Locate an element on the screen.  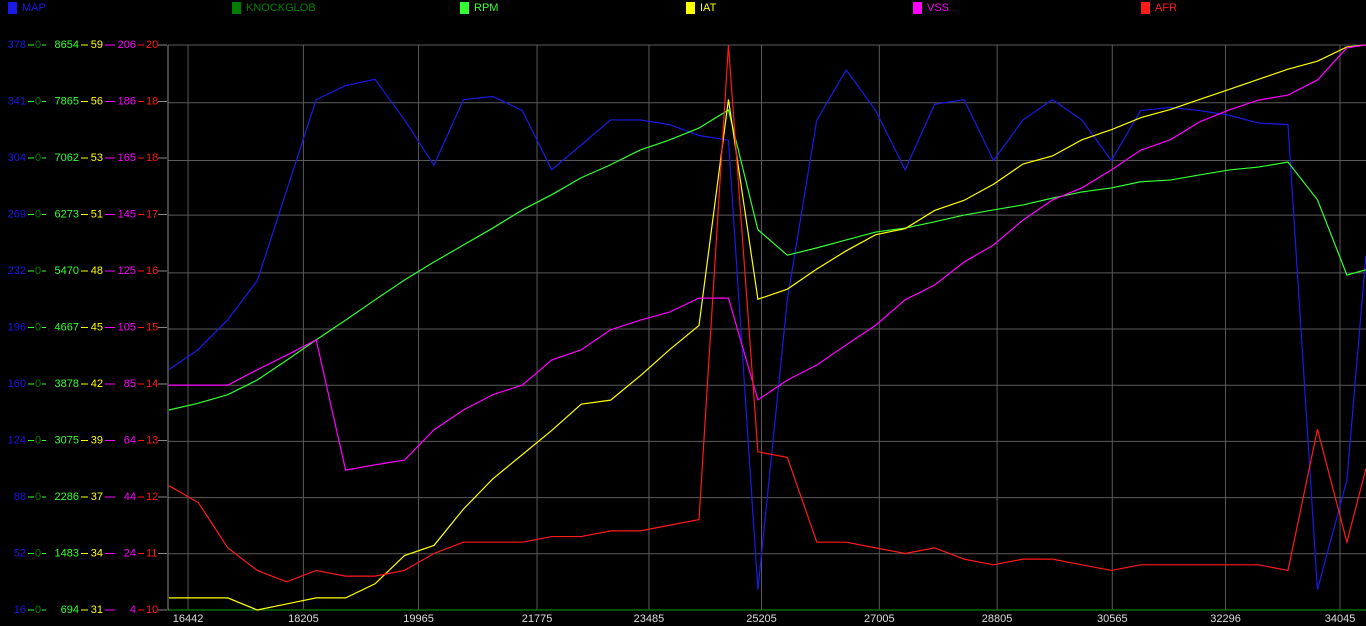
x-tick-label: 19965 is located at coordinates (418, 619).